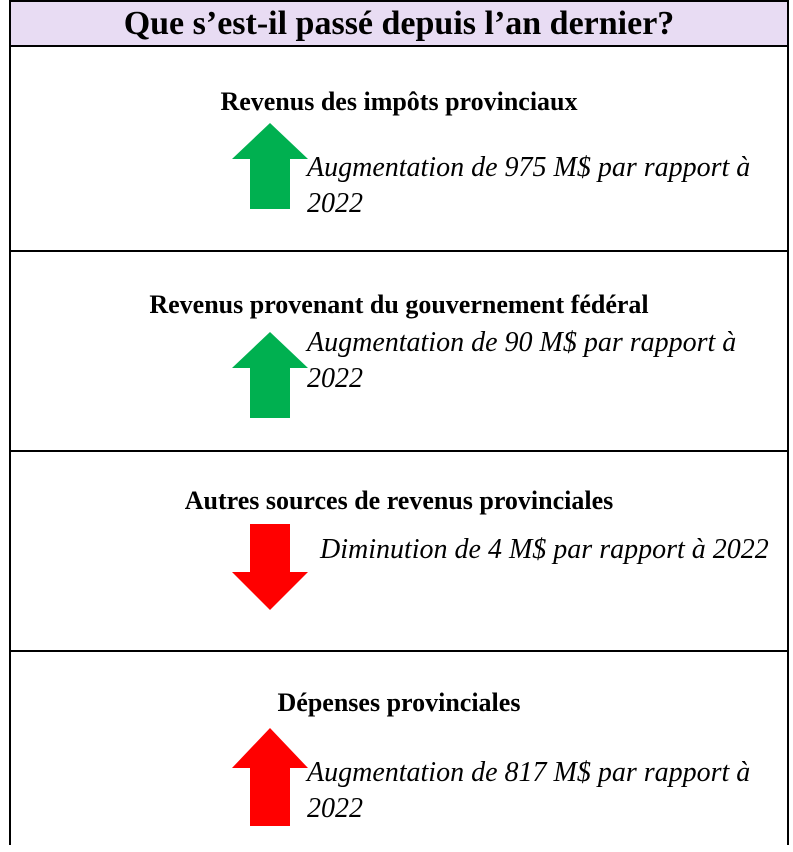  I want to click on description: Augmentation de 90 M$ par rapport à 2022, so click(522, 360).